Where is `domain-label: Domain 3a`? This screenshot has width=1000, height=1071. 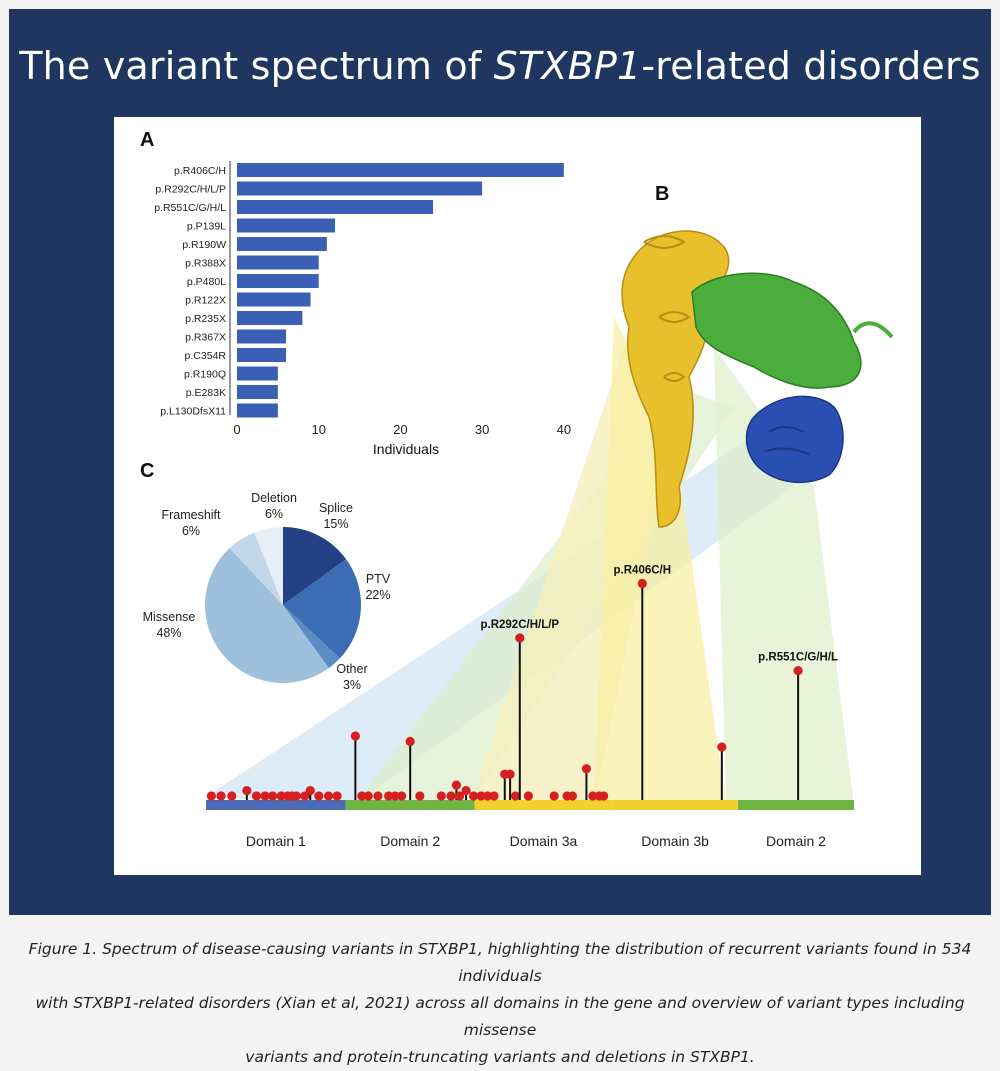
domain-label: Domain 3a is located at coordinates (544, 841).